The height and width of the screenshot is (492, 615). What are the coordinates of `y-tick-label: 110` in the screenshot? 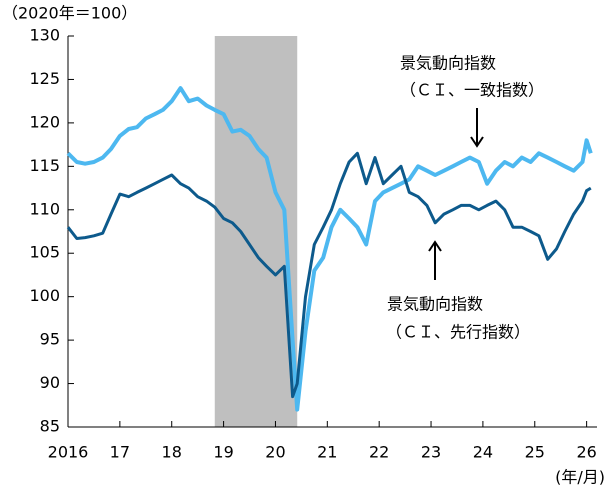 It's located at (44, 208).